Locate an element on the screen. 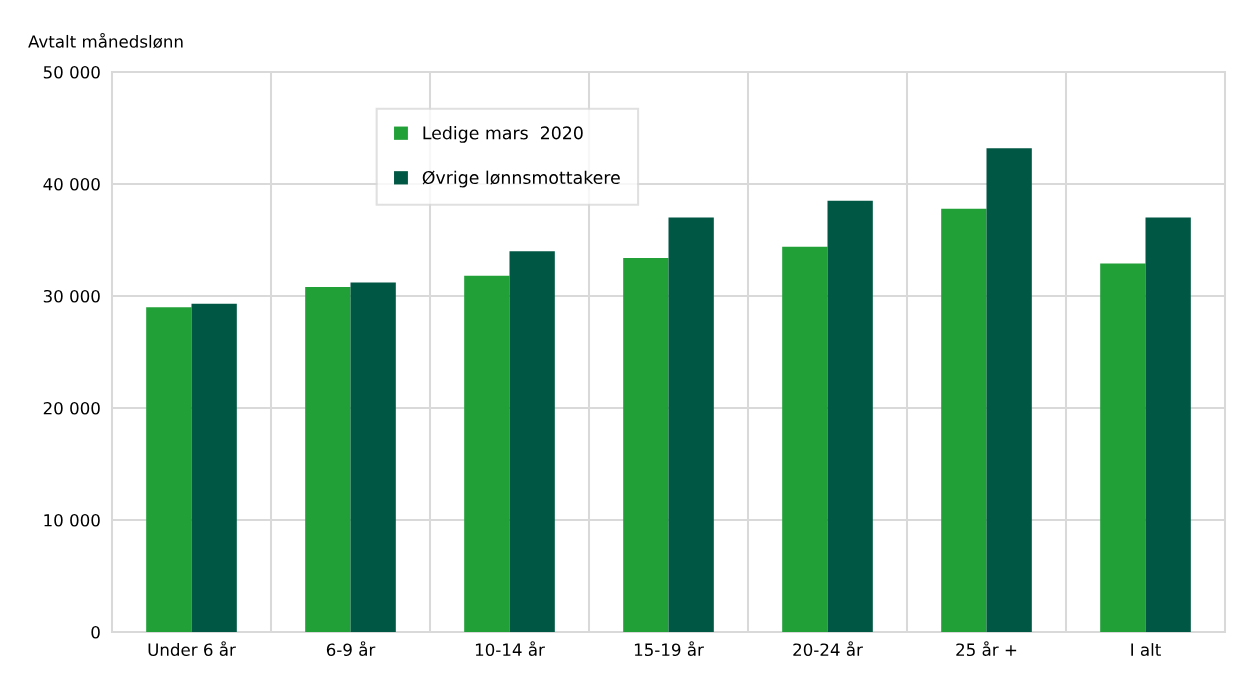 The height and width of the screenshot is (675, 1258). y-tick-label: 20 000 is located at coordinates (71, 408).